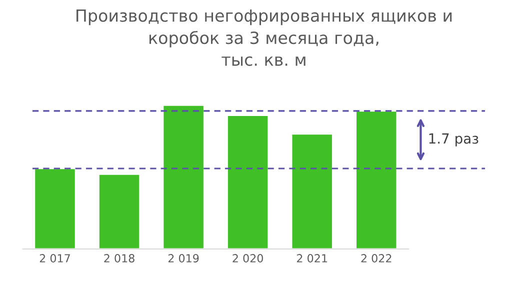  What do you see at coordinates (247, 258) in the screenshot?
I see `x-tick-label: 2 020` at bounding box center [247, 258].